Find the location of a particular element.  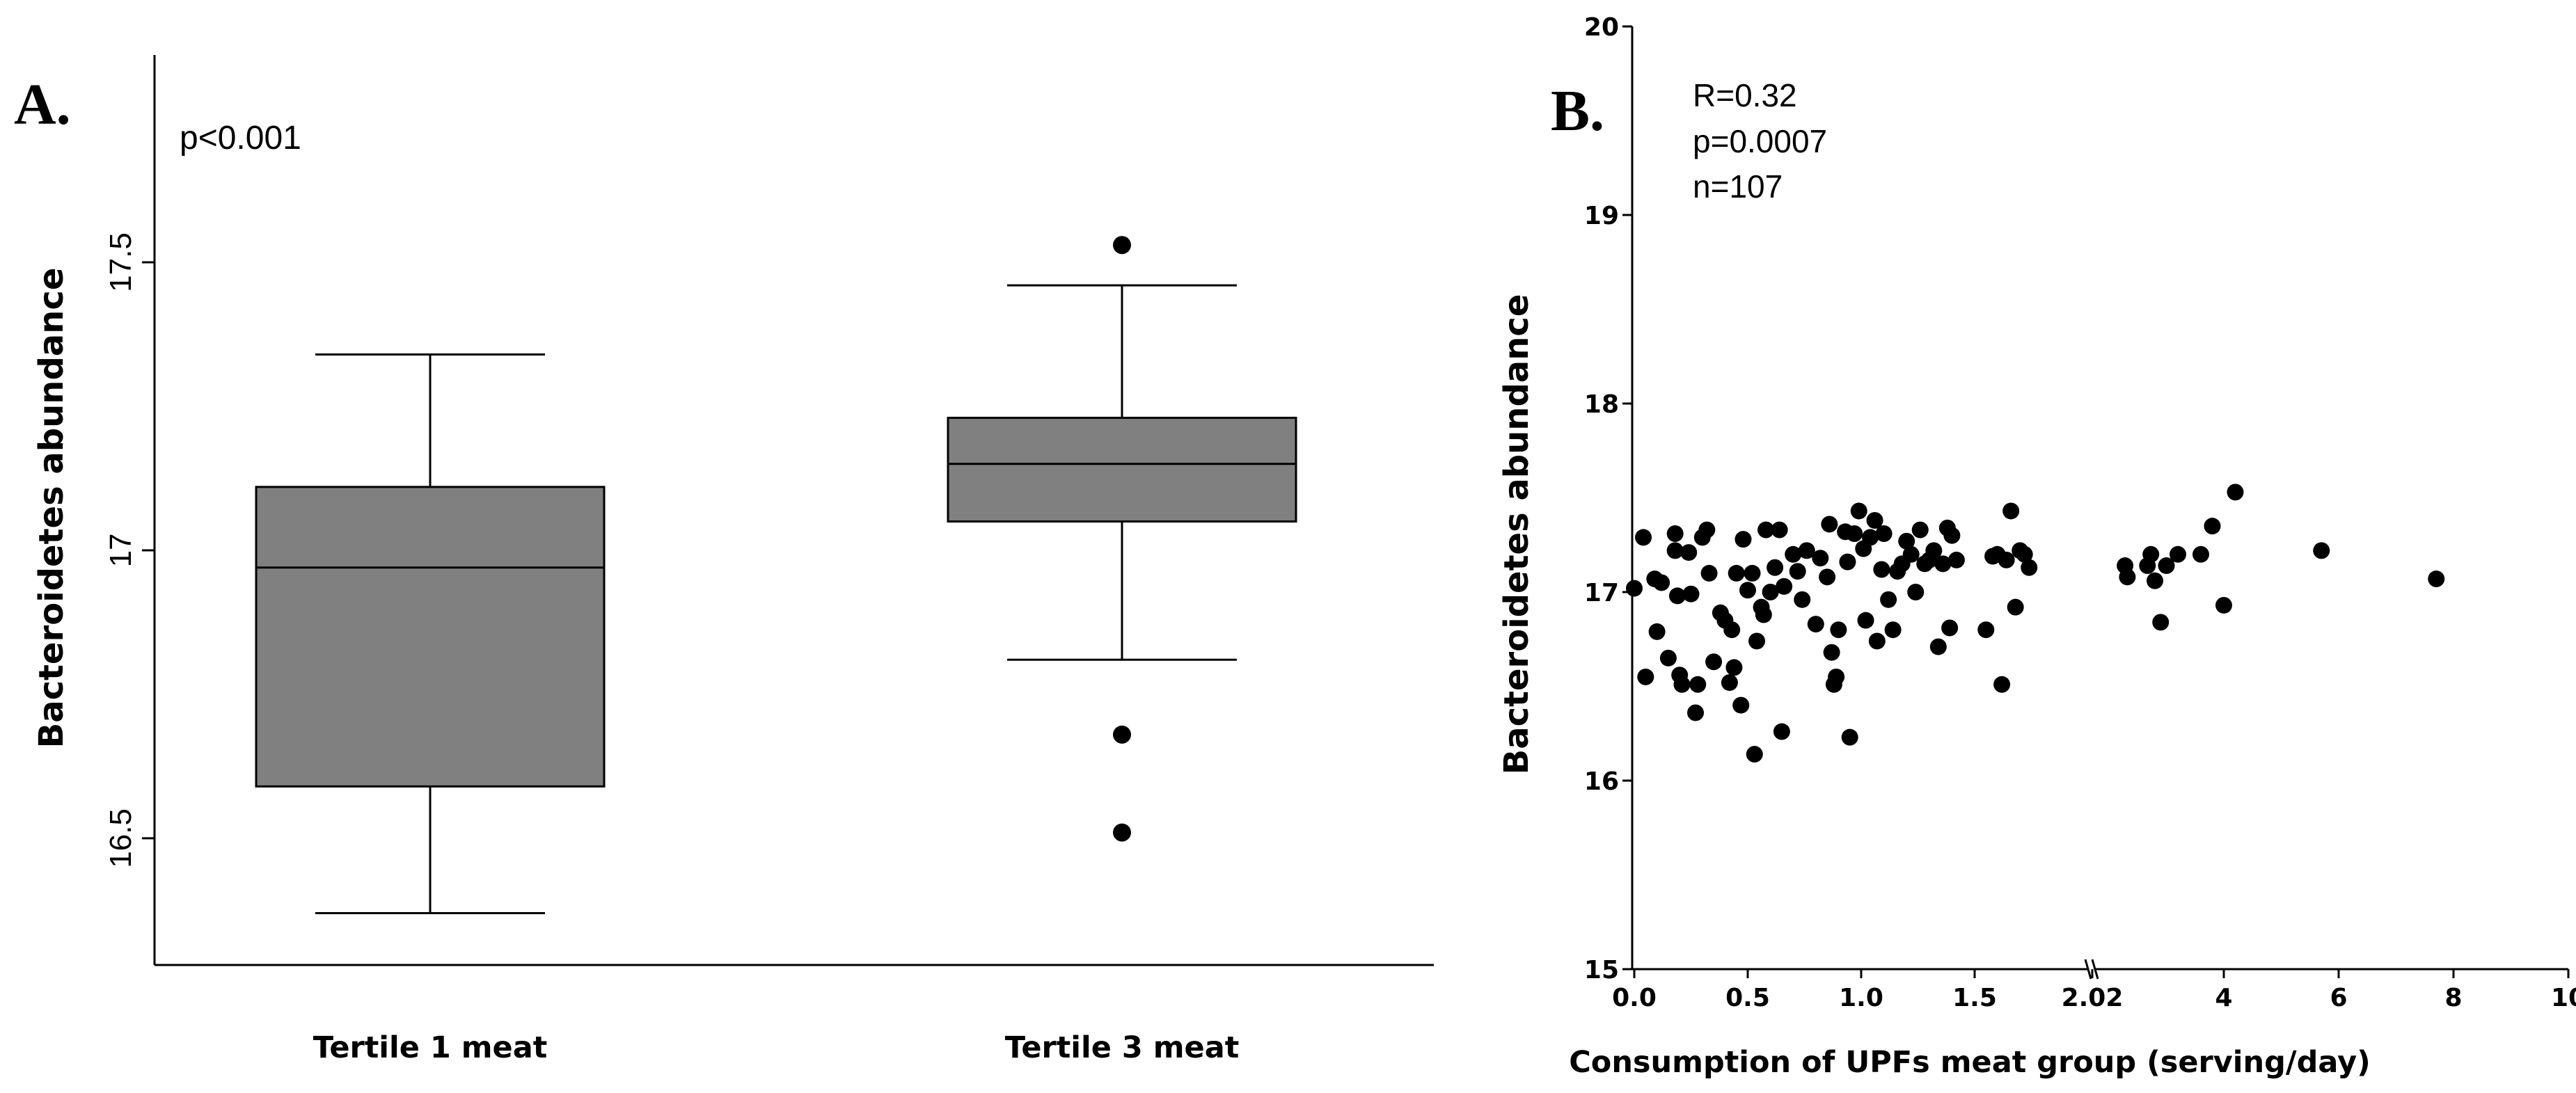

panel-a-category-labels: Tertile 1 meat Tertile 3 meat is located at coordinates (776, 1047).